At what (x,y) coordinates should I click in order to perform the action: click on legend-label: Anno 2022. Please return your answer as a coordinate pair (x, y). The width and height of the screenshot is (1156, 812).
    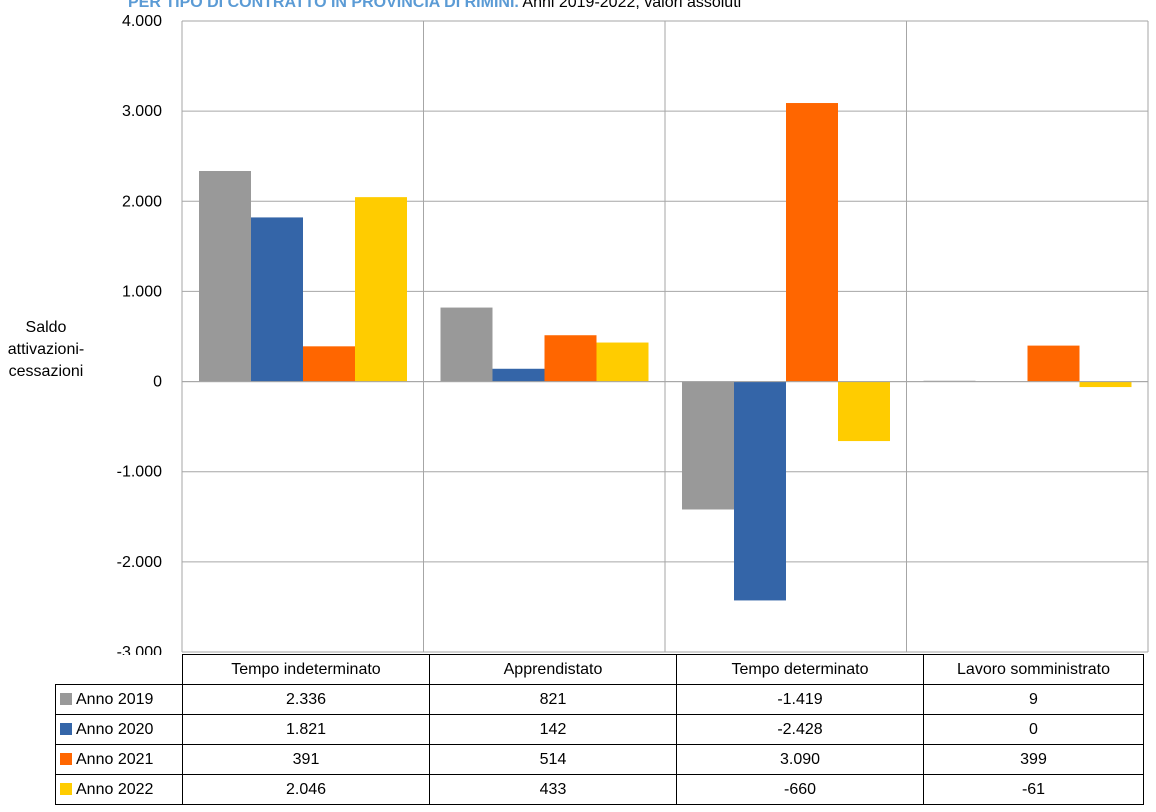
    Looking at the image, I should click on (115, 789).